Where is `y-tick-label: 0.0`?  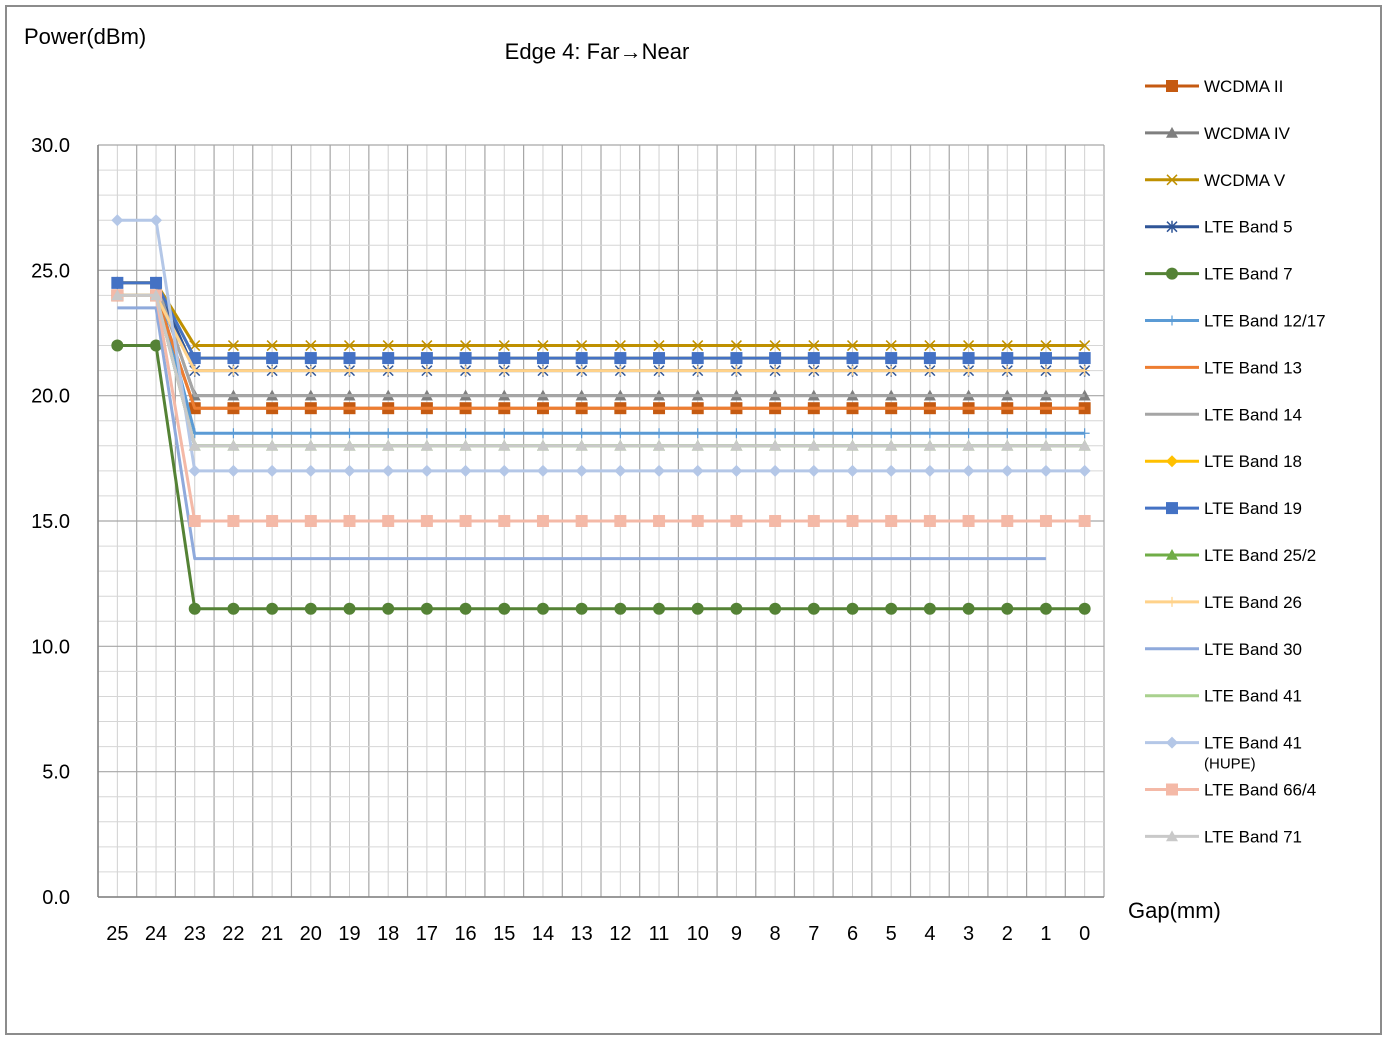
y-tick-label: 0.0 is located at coordinates (56, 898).